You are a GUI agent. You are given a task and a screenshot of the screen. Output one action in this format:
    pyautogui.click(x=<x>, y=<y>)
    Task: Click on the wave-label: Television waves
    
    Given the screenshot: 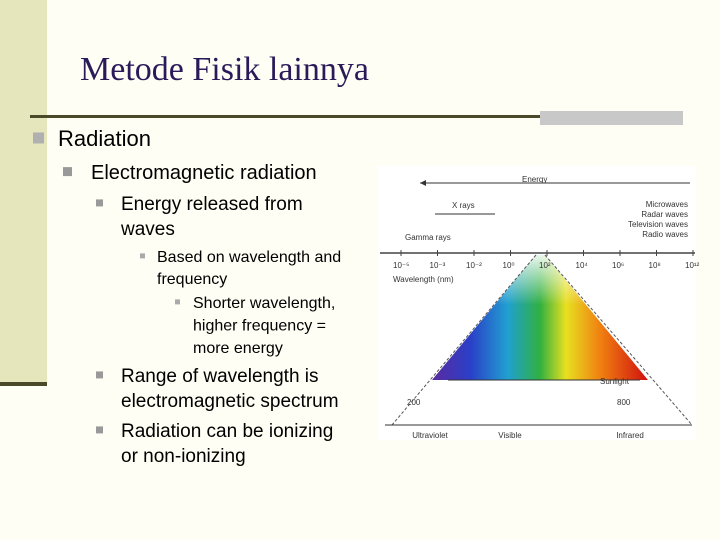 What is the action you would take?
    pyautogui.click(x=658, y=224)
    